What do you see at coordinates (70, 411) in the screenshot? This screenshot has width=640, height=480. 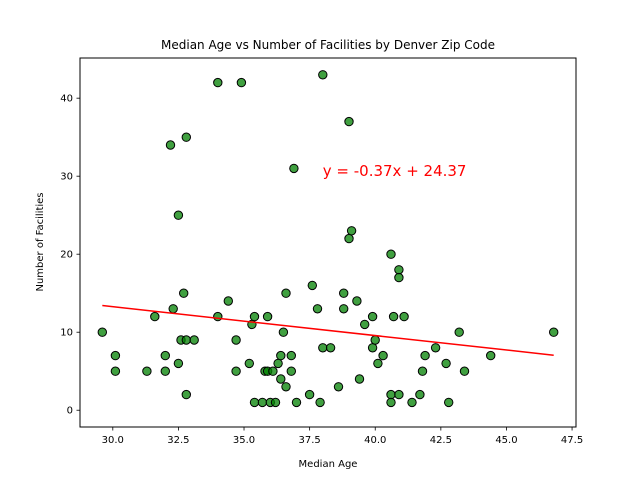 I see `y-tick-label: 0` at bounding box center [70, 411].